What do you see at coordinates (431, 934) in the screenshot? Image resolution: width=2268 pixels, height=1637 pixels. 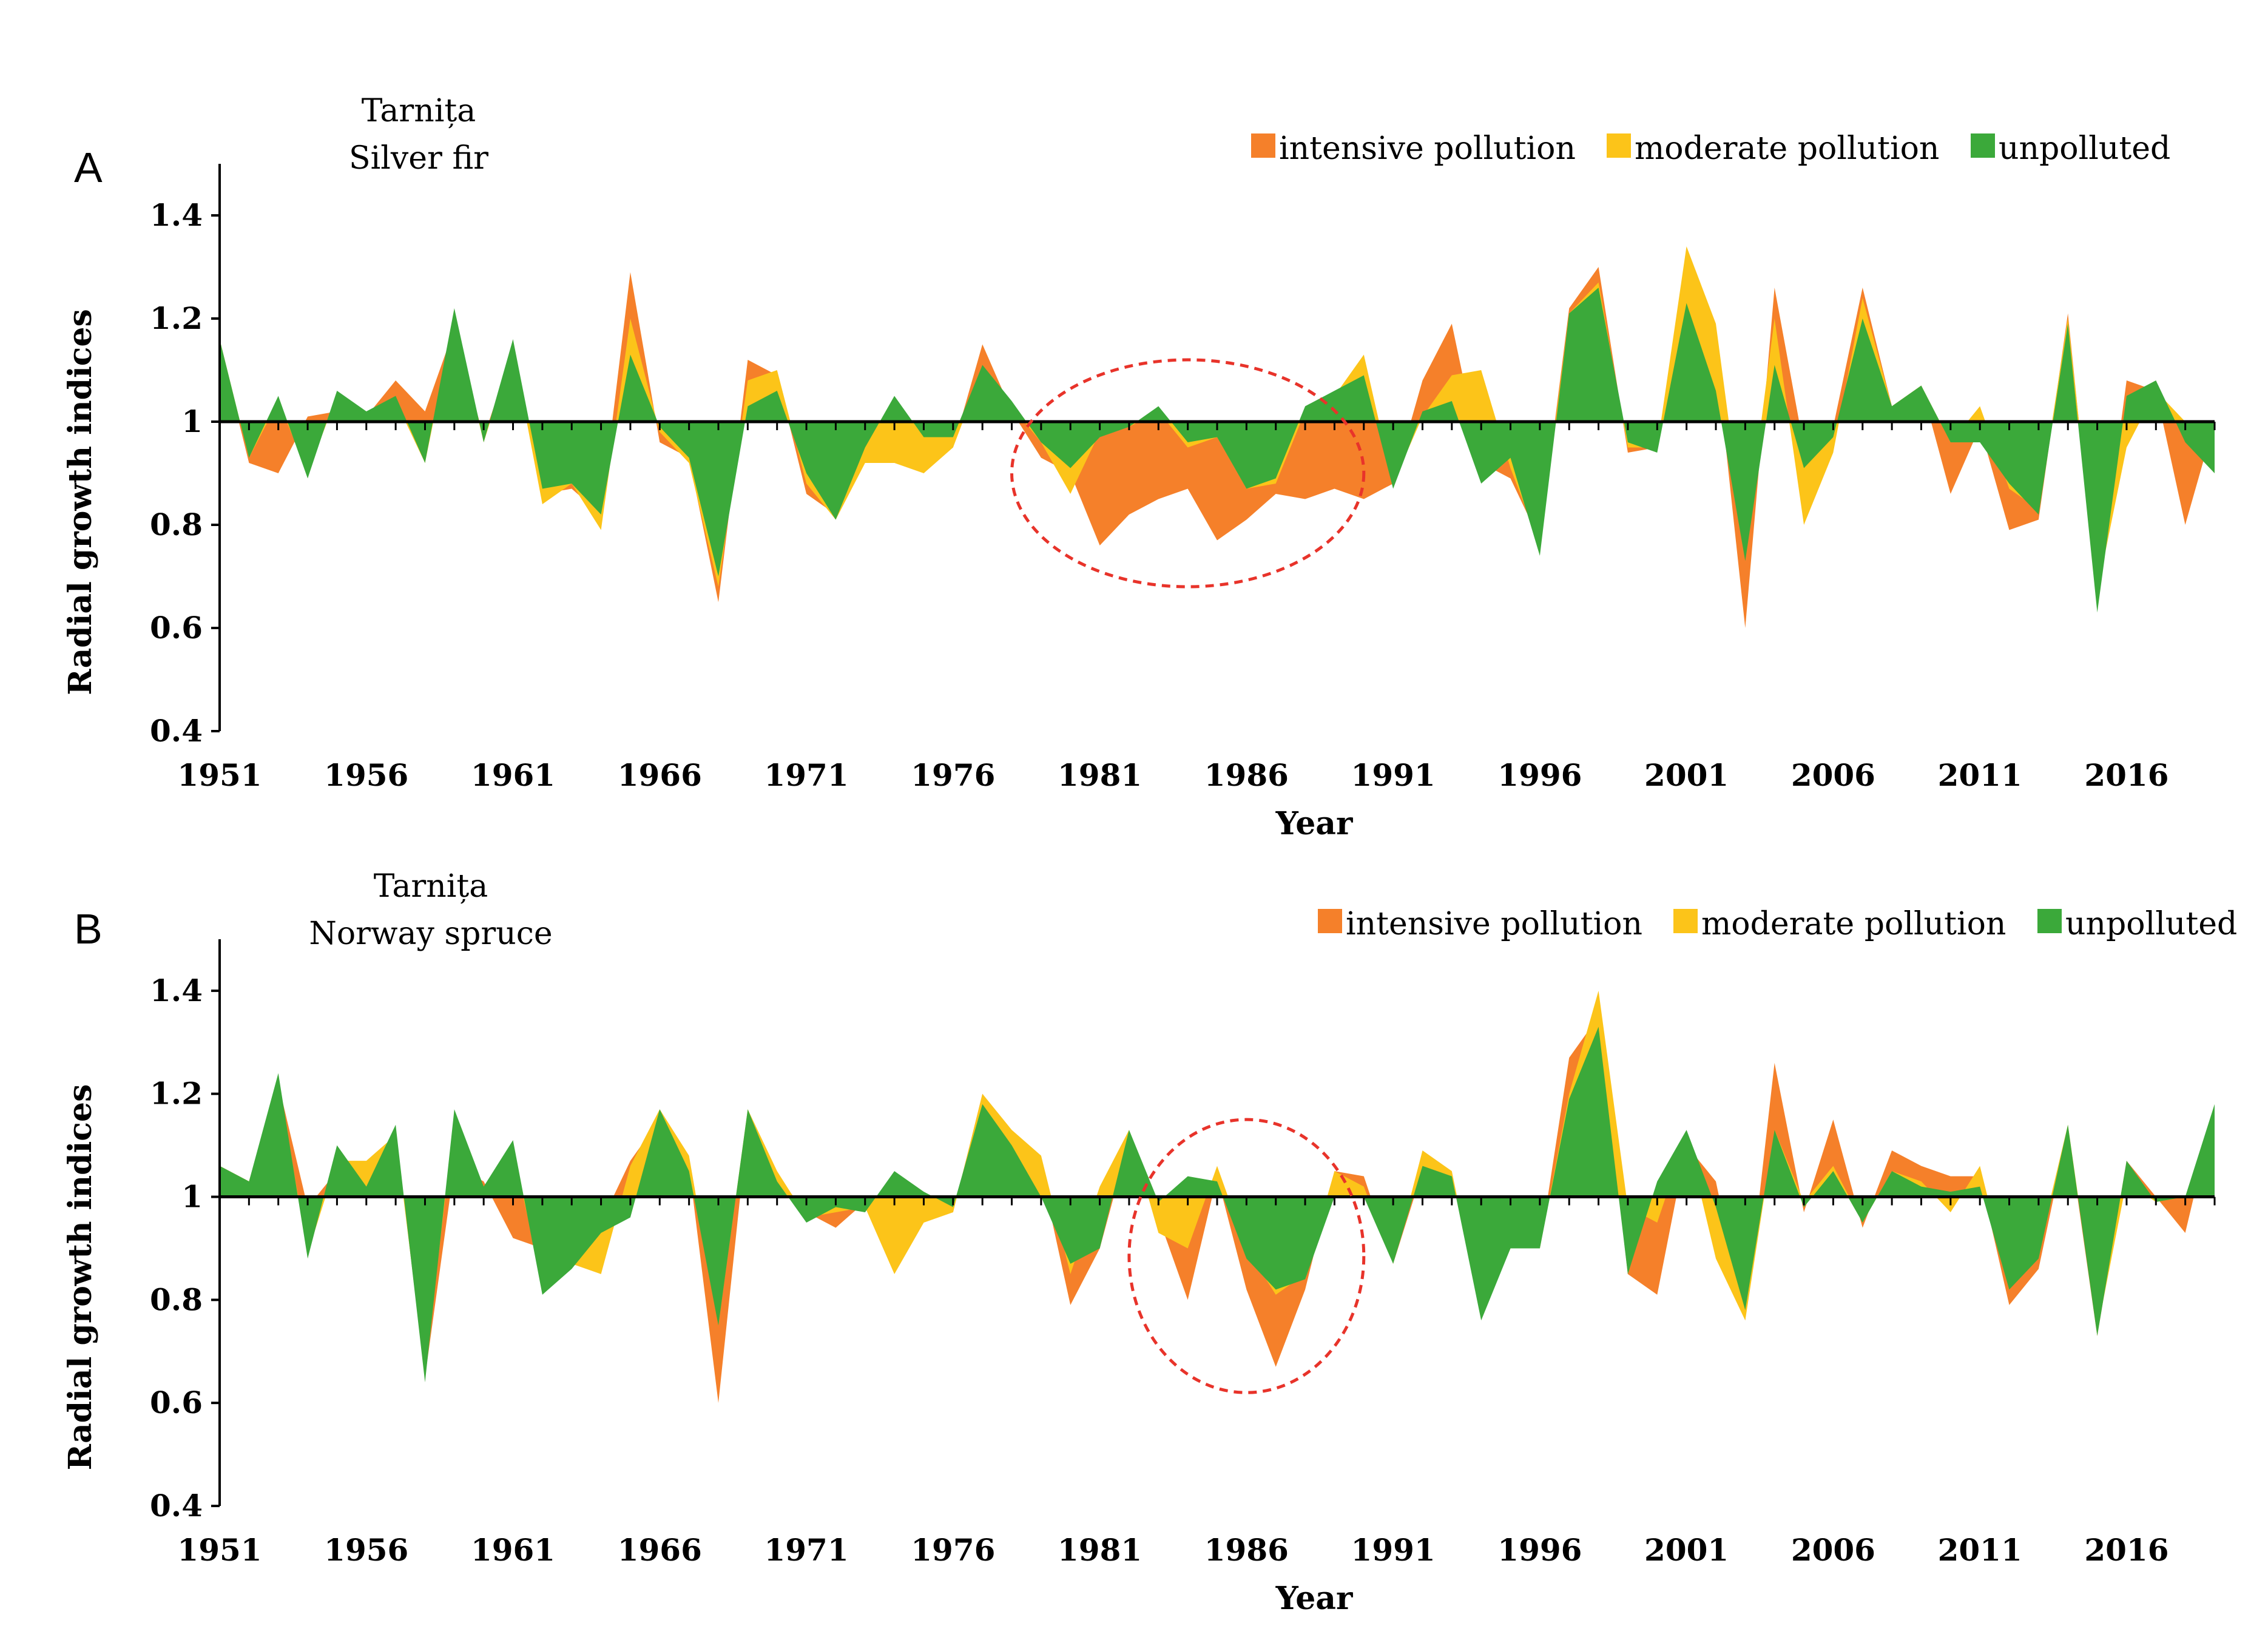 I see `chart-title-line: Norway spruce` at bounding box center [431, 934].